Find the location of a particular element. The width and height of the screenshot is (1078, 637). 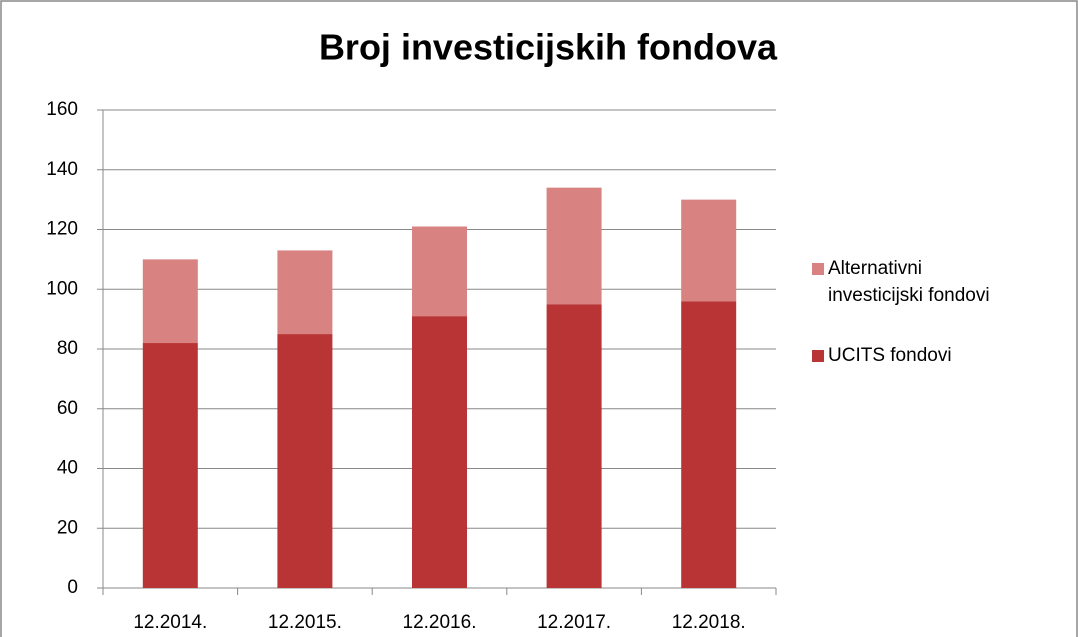

y-tick-label: 140 is located at coordinates (62, 169).